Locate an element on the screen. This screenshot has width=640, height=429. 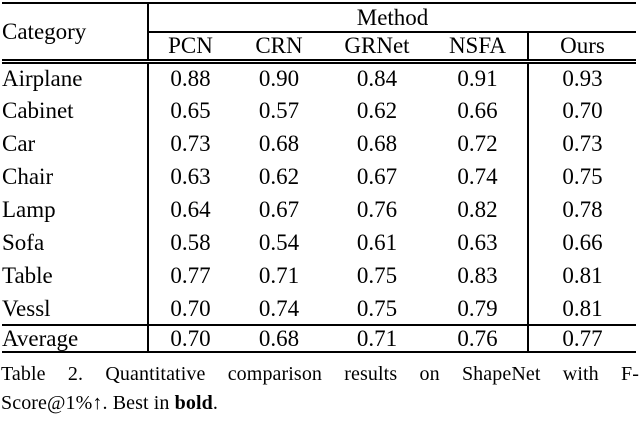
column-header-ours: Ours is located at coordinates (581, 48).